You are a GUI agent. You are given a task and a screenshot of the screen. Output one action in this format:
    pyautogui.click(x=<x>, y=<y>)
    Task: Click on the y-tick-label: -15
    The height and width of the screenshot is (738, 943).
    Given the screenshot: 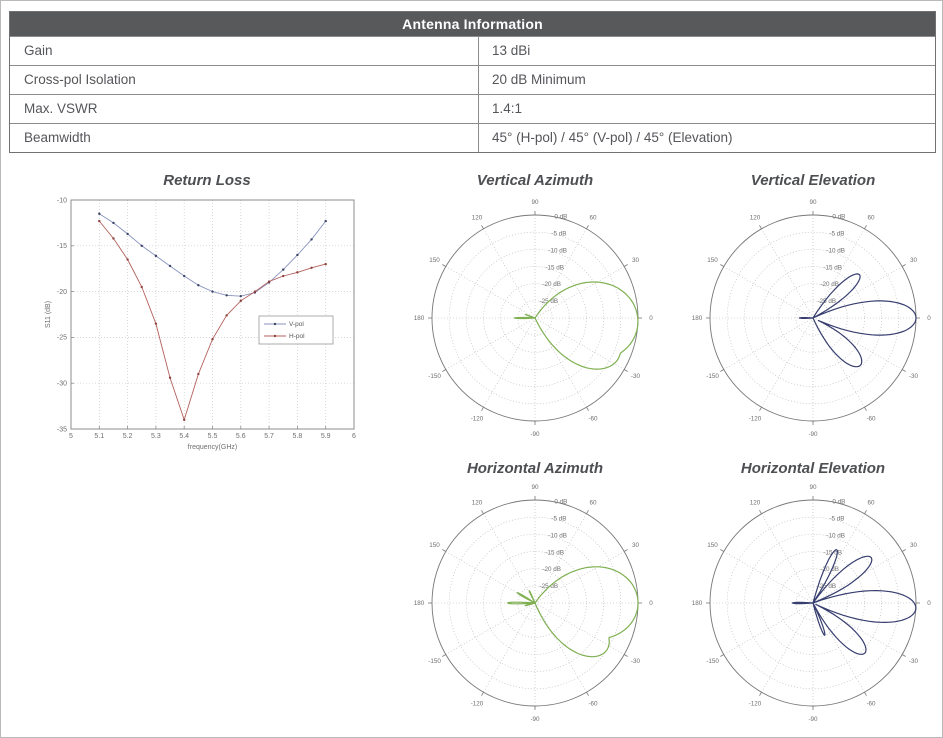 What is the action you would take?
    pyautogui.click(x=62, y=246)
    